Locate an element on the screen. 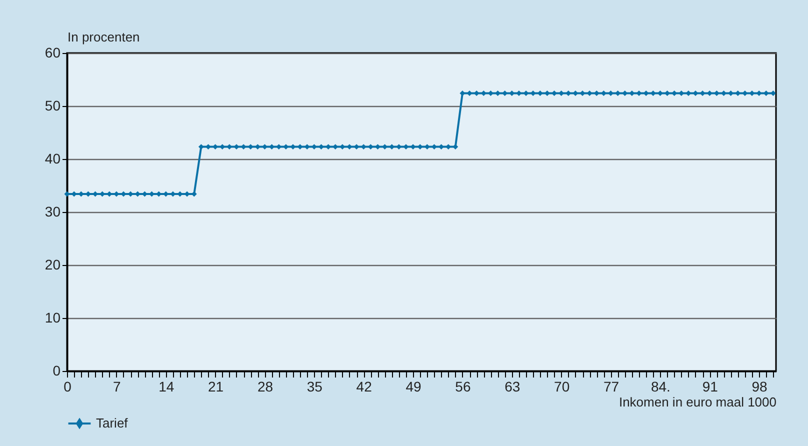 The height and width of the screenshot is (446, 808). y-axis-title: In procenten is located at coordinates (104, 37).